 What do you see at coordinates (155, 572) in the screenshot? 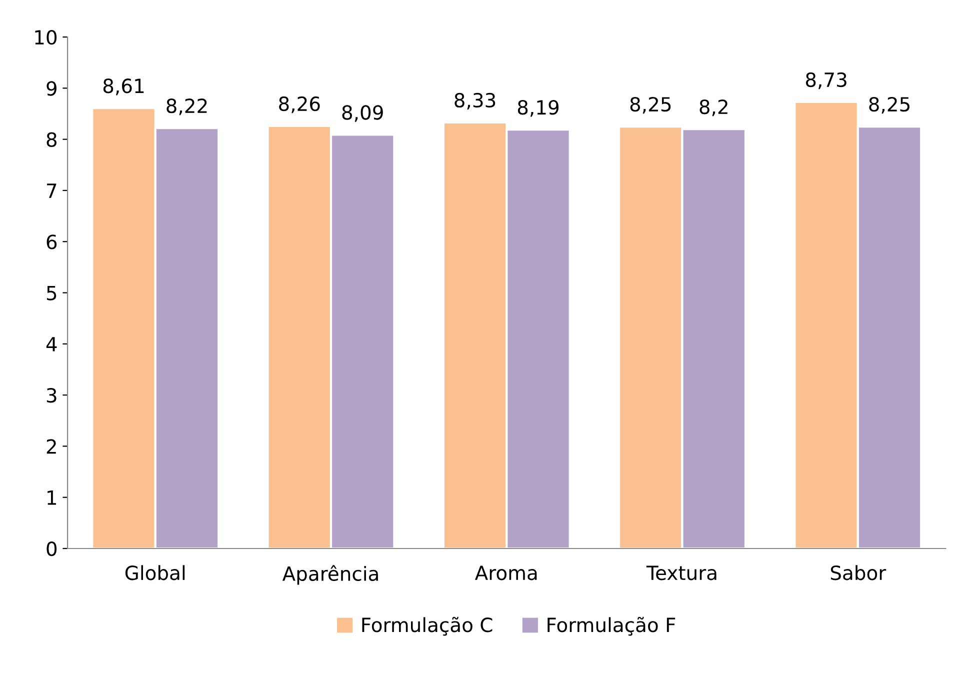
I see `x-tick-label: Global` at bounding box center [155, 572].